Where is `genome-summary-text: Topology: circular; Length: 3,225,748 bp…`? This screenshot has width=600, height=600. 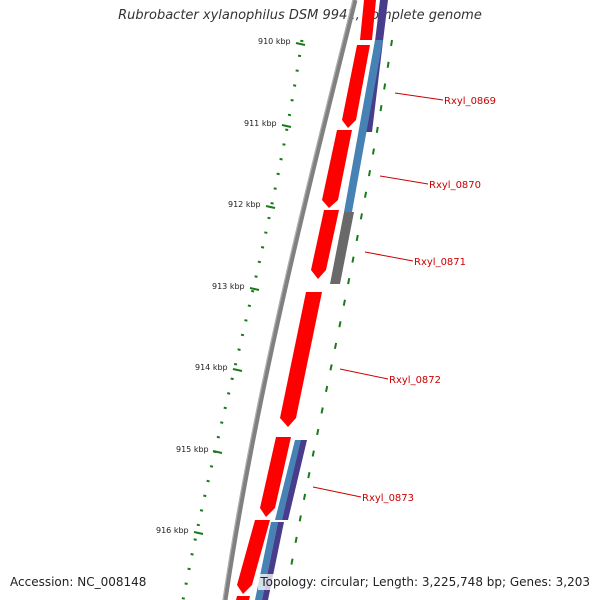 genome-summary-text: Topology: circular; Length: 3,225,748 bp… is located at coordinates (425, 582).